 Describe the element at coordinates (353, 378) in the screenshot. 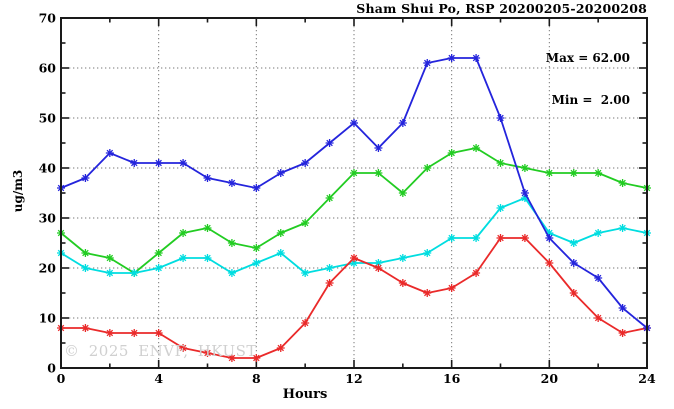

I see `x-tick-label: 12` at that location.